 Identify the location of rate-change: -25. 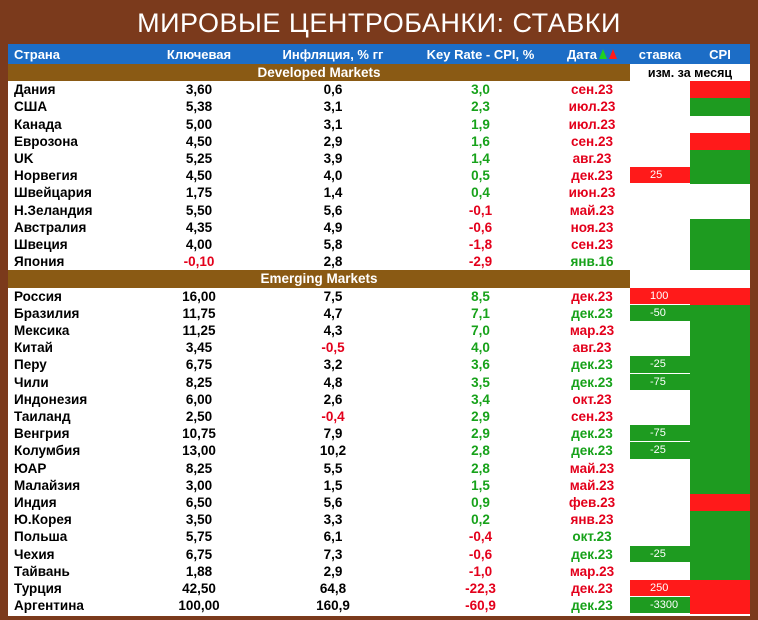
(660, 554).